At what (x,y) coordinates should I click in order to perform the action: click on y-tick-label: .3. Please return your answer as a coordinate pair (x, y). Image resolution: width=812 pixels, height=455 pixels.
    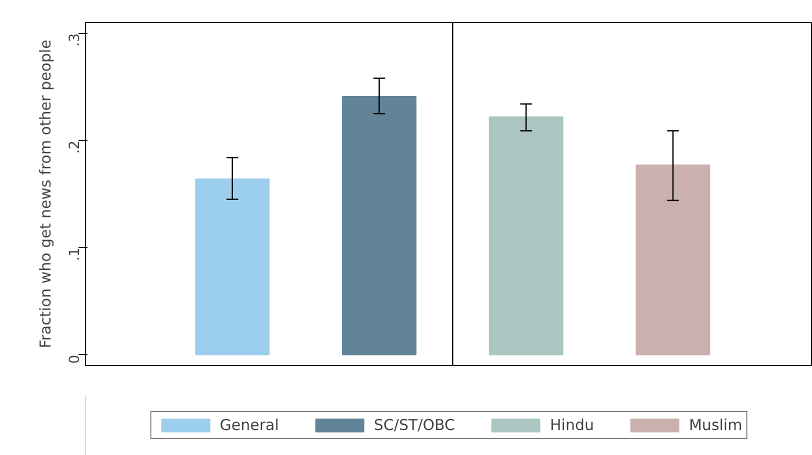
    Looking at the image, I should click on (75, 40).